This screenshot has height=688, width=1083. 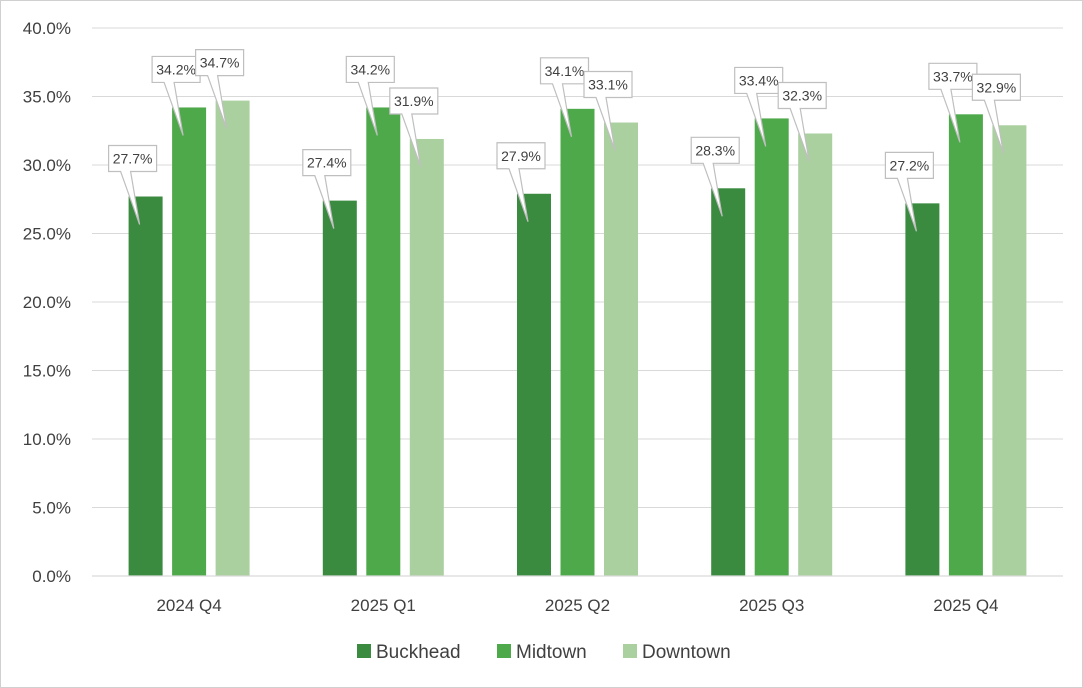 What do you see at coordinates (364, 651) in the screenshot?
I see `legend-swatch-buckhead` at bounding box center [364, 651].